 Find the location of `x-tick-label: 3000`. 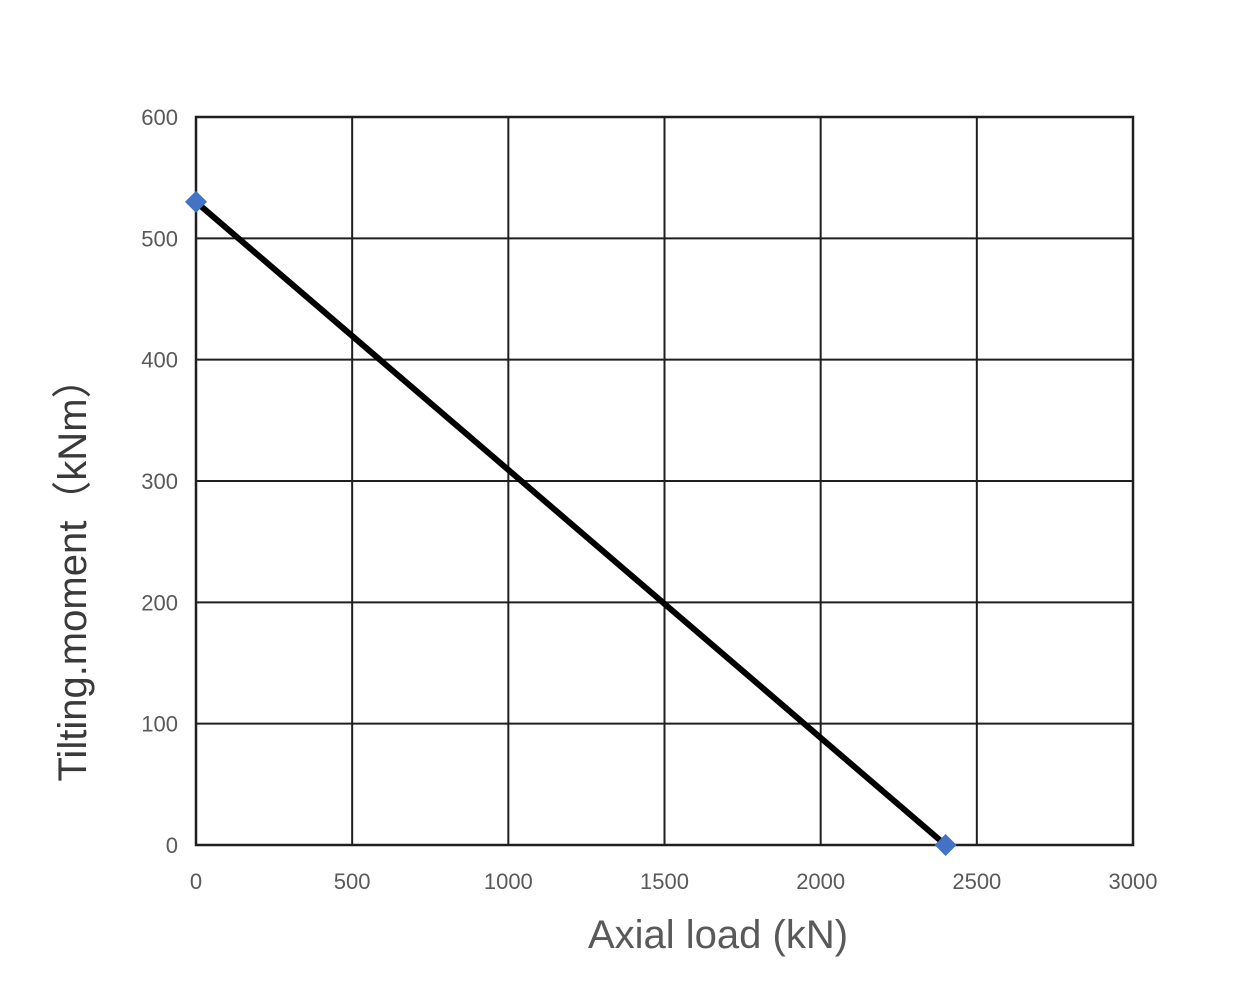

x-tick-label: 3000 is located at coordinates (1133, 881).